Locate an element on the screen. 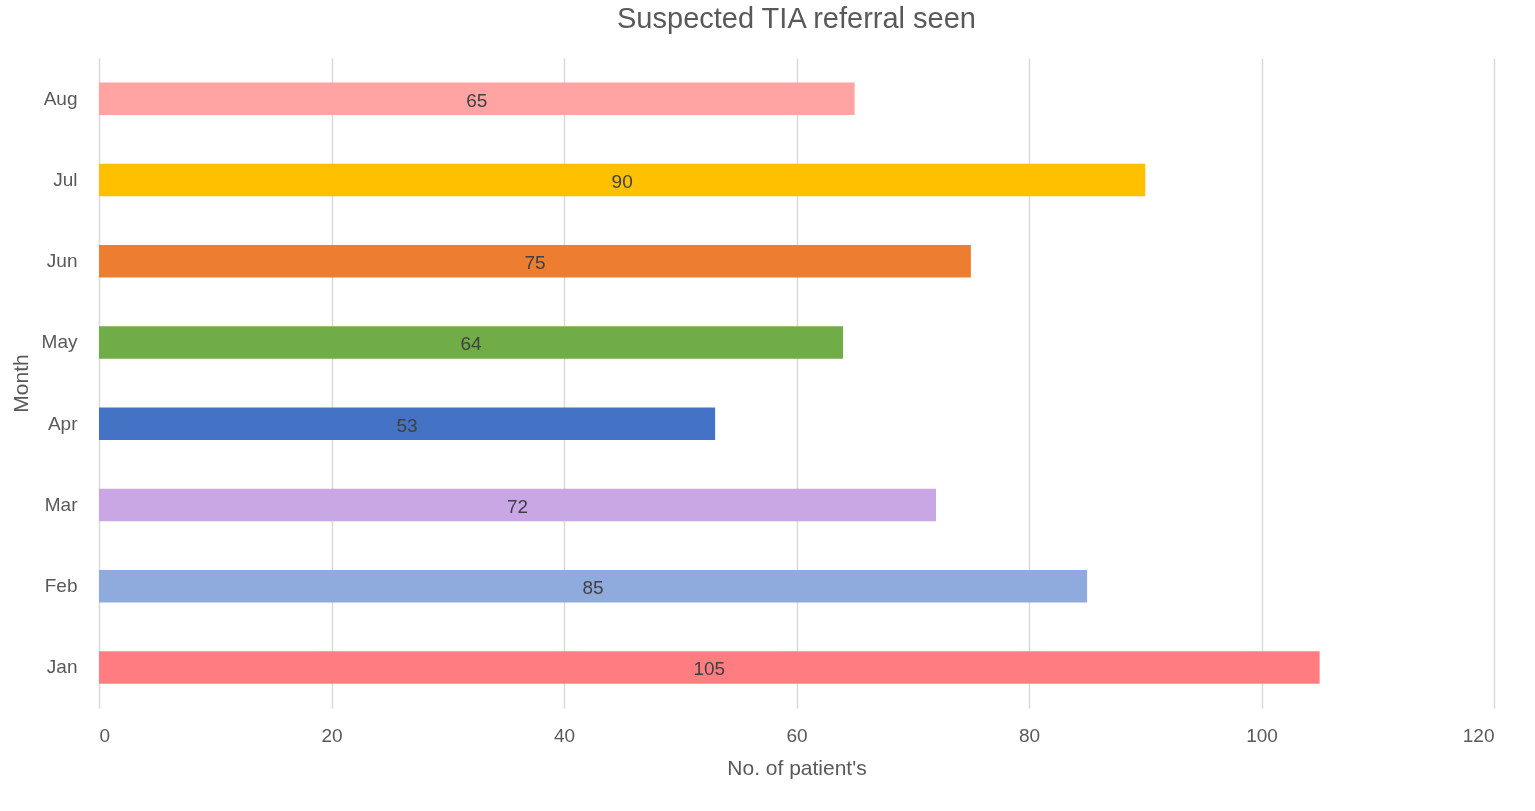 The image size is (1535, 811). x-tick-label: 120 is located at coordinates (1478, 735).